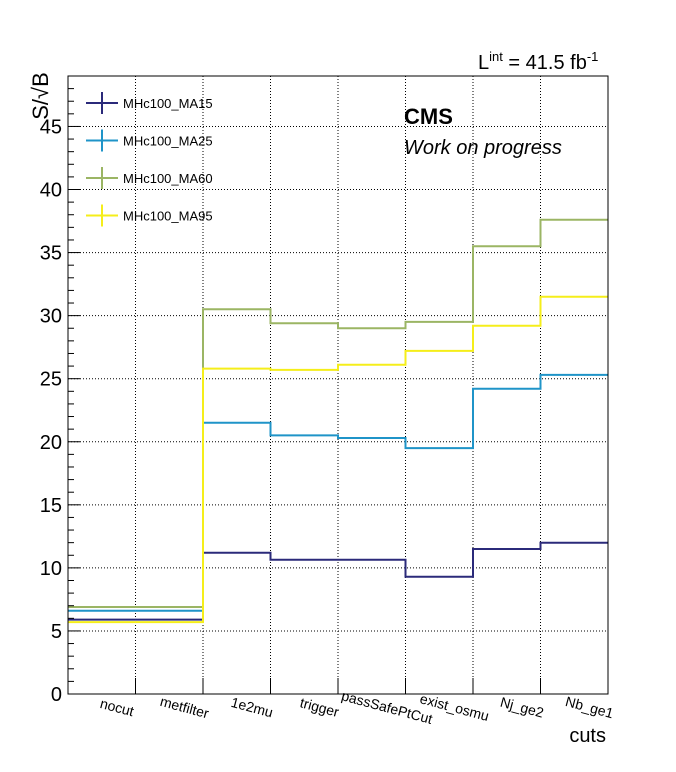 This screenshot has height=772, width=676. I want to click on x-tick-label: passSafePtCut, so click(387, 707).